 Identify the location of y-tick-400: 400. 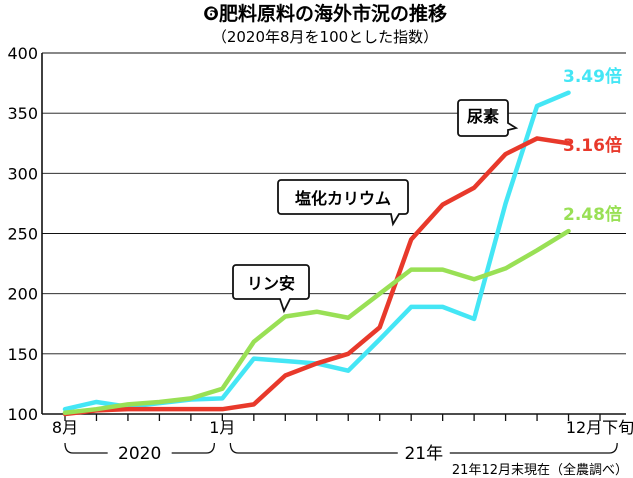
(22, 53).